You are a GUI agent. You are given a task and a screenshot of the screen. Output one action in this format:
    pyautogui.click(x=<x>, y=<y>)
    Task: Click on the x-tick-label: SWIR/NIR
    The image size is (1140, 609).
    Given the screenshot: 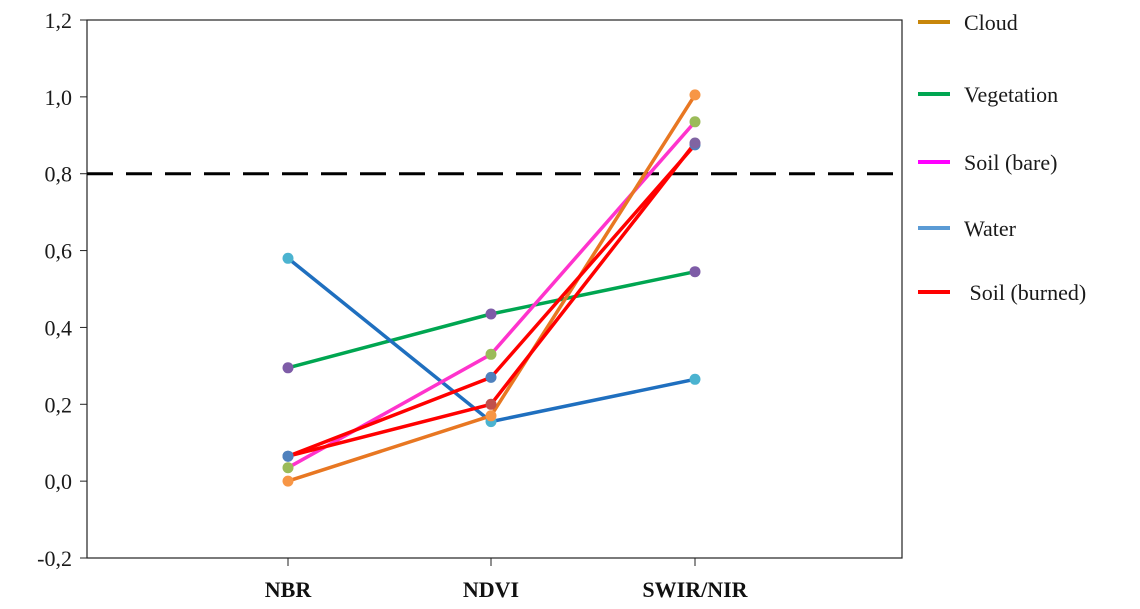 What is the action you would take?
    pyautogui.click(x=695, y=589)
    